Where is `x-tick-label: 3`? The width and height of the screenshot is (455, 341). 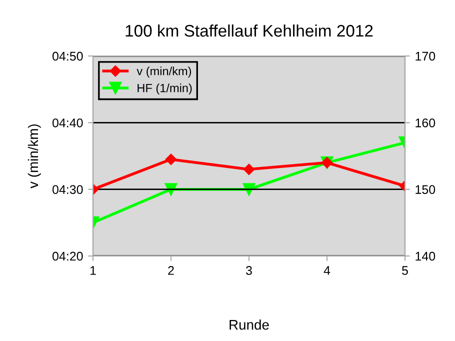 x-tick-label: 3 is located at coordinates (249, 270).